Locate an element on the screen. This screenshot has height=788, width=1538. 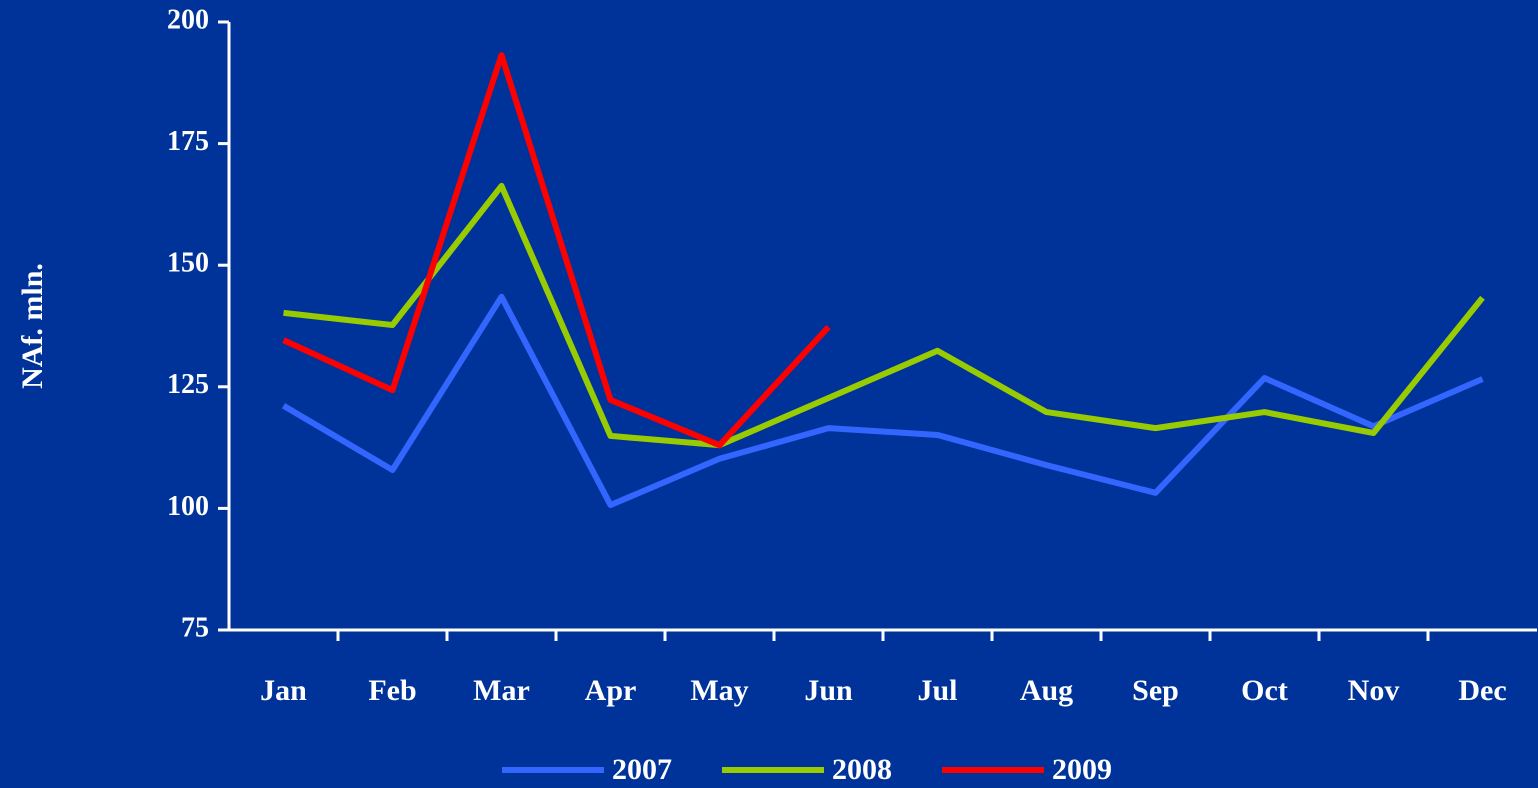
y-tick-label: 175 is located at coordinates (188, 141).